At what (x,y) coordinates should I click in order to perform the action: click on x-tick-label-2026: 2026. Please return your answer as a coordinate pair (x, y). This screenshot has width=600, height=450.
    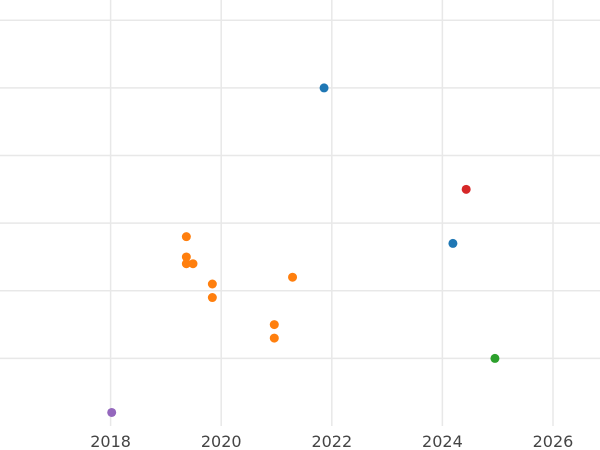
    Looking at the image, I should click on (553, 441).